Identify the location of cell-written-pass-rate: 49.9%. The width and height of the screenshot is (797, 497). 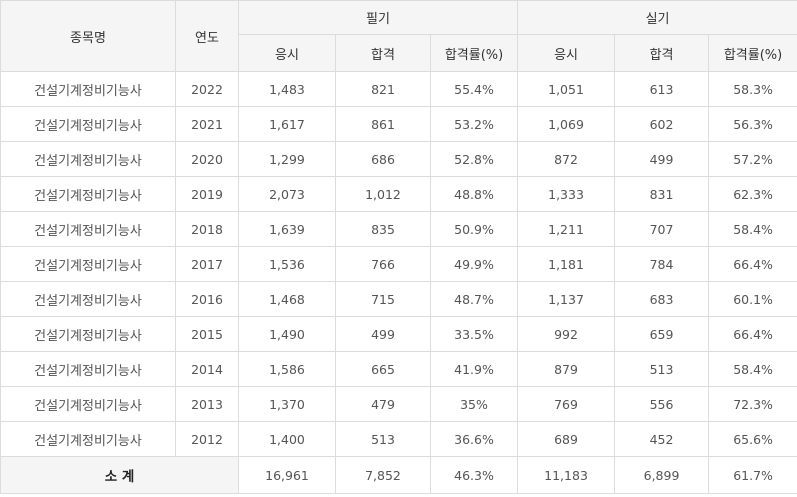
(474, 264).